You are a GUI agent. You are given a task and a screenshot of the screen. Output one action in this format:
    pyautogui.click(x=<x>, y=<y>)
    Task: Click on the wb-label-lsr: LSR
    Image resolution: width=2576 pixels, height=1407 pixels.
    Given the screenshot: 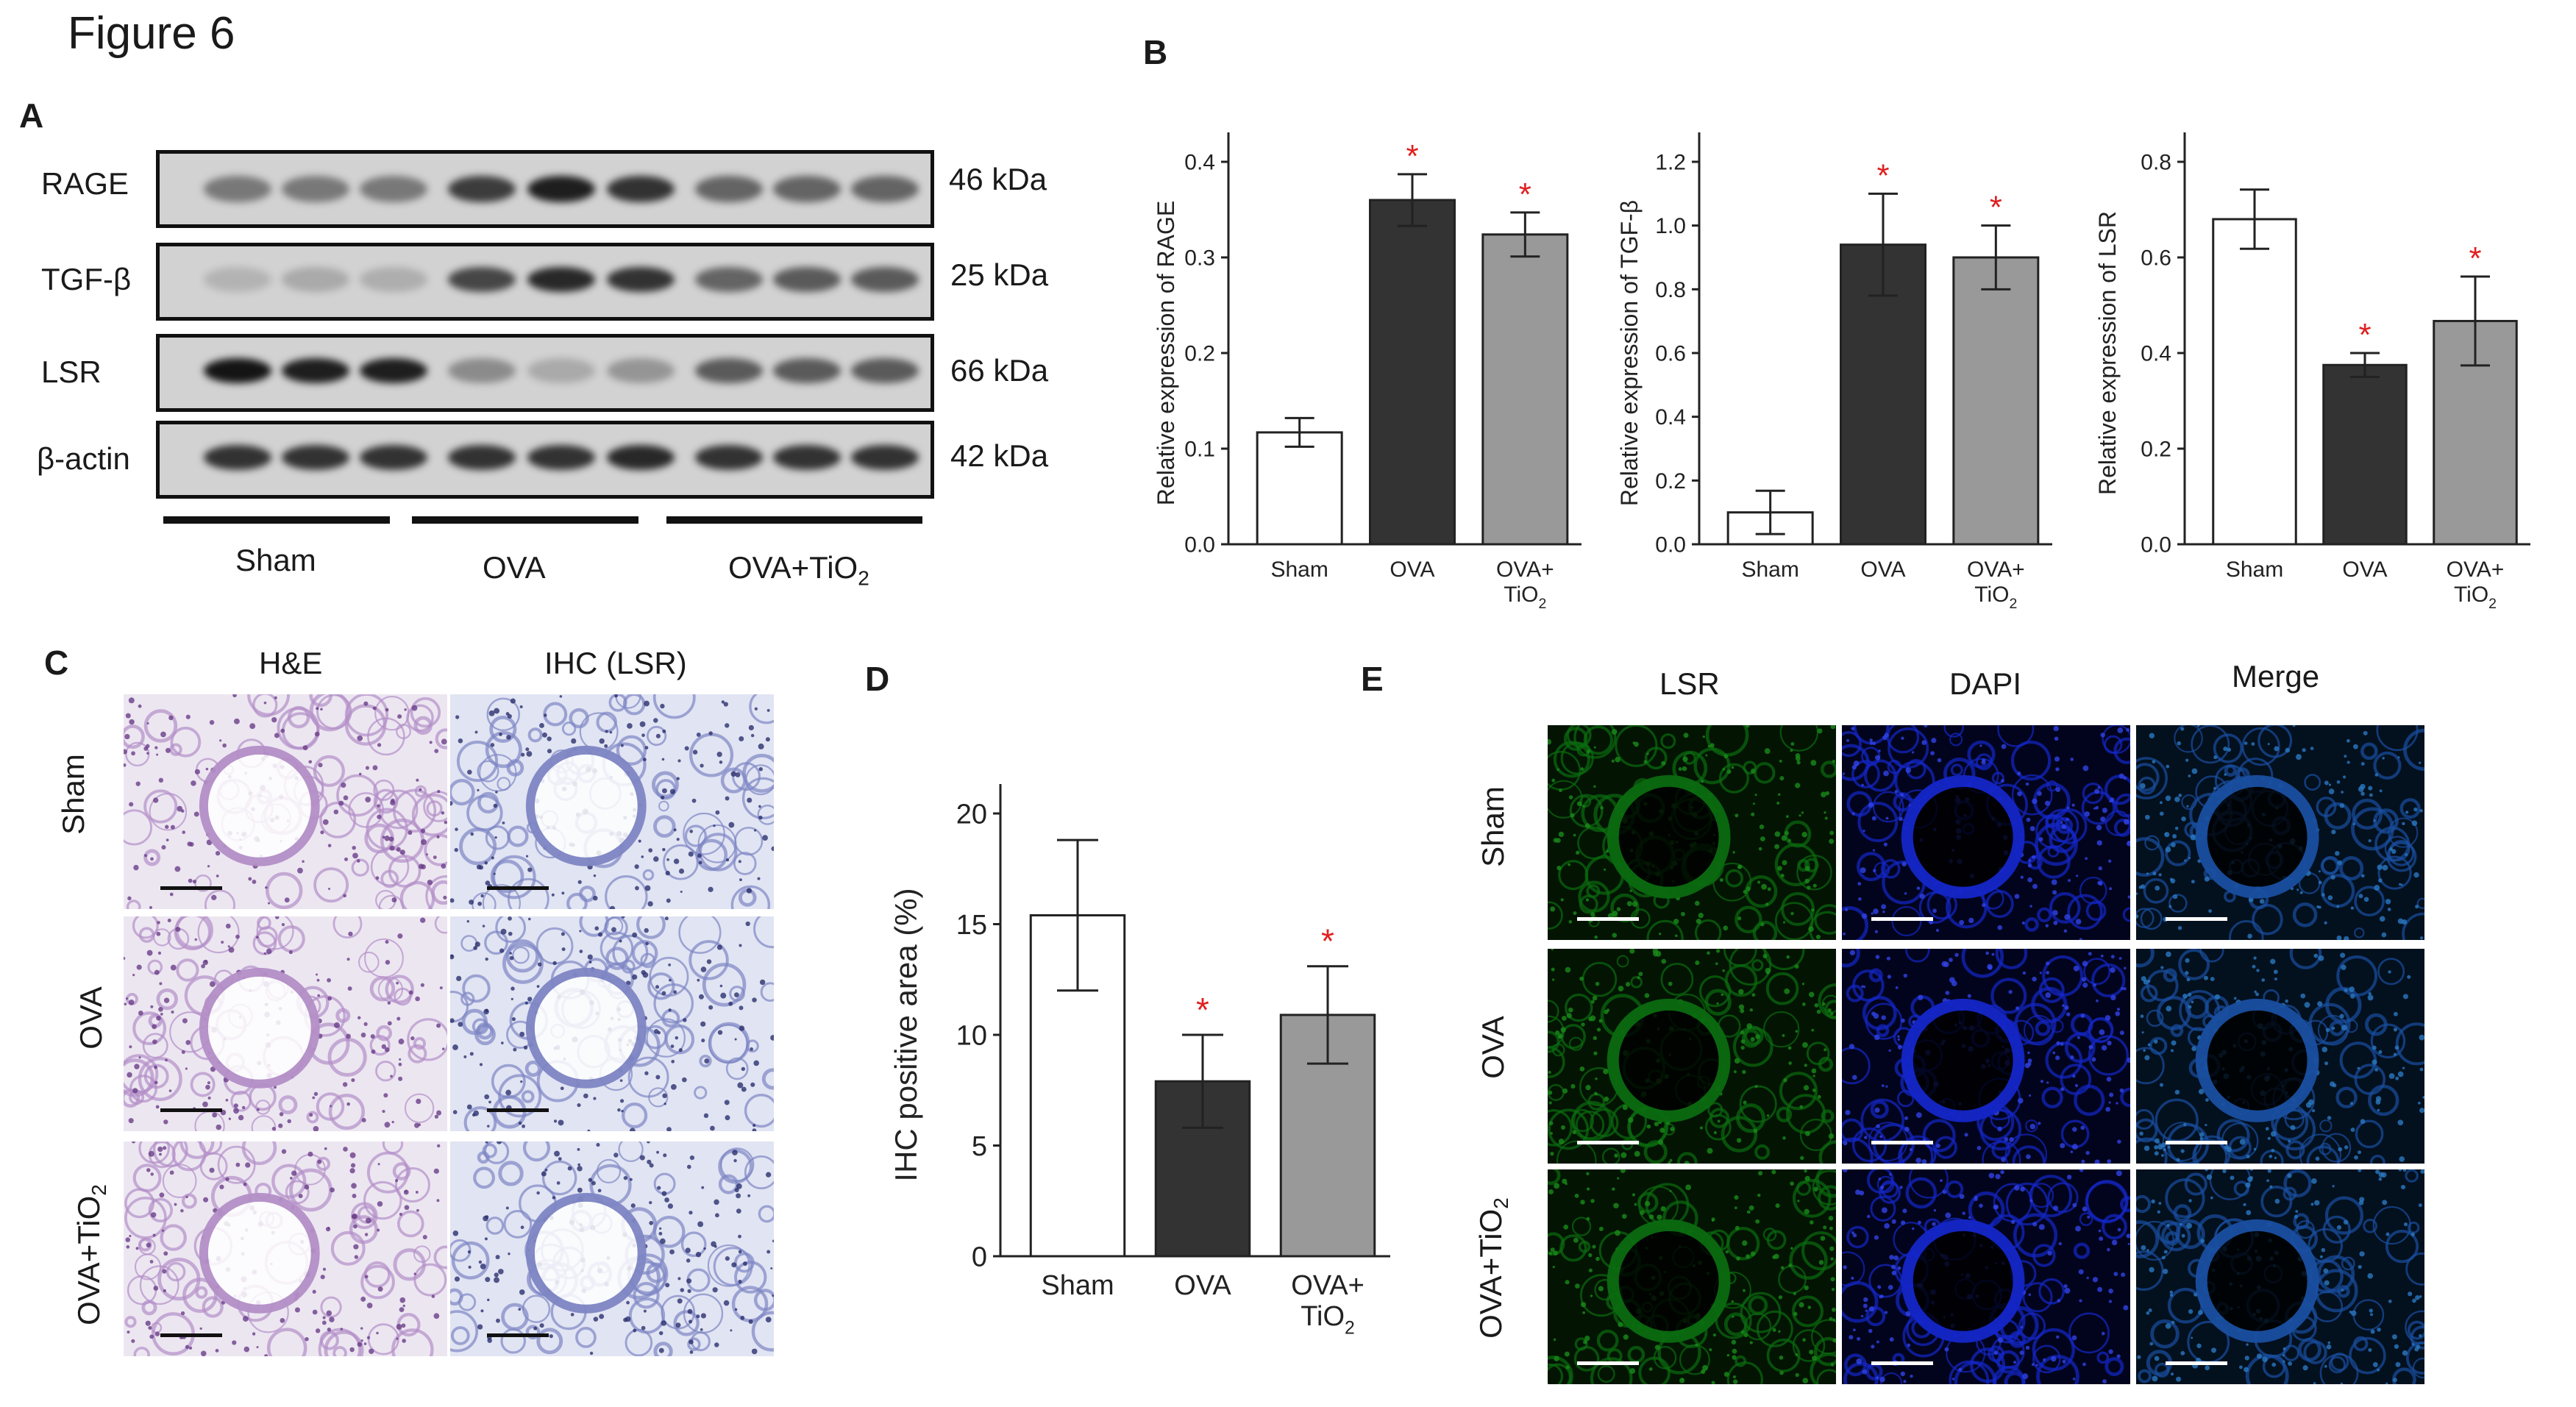 What is the action you would take?
    pyautogui.click(x=71, y=372)
    